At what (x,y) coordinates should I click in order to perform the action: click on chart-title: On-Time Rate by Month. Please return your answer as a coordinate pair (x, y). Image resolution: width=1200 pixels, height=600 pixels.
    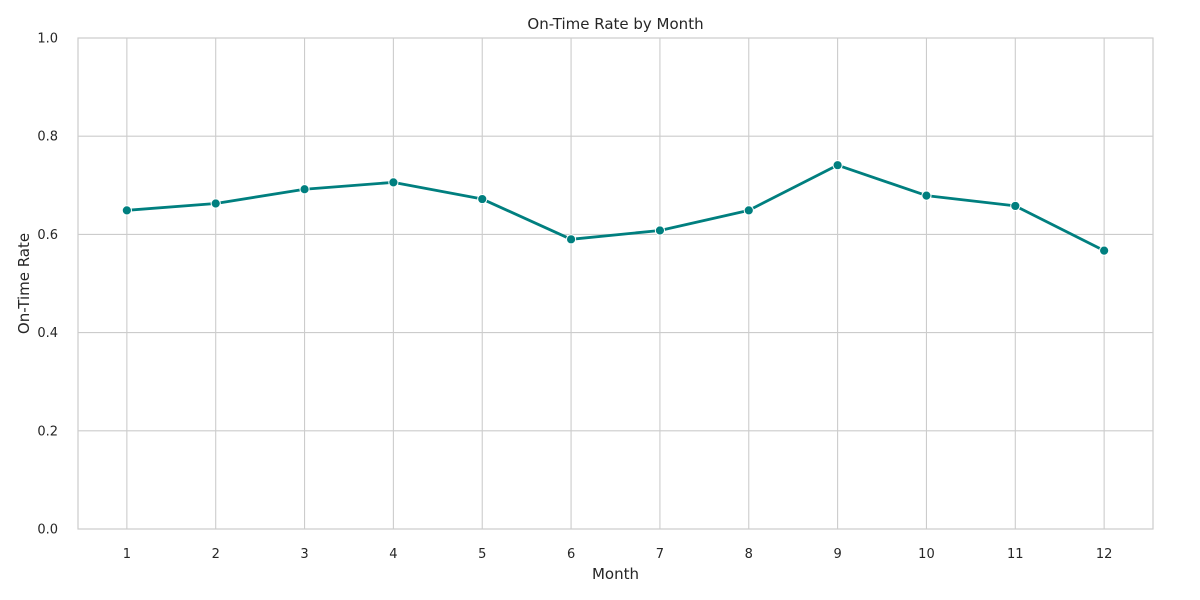
    Looking at the image, I should click on (615, 24).